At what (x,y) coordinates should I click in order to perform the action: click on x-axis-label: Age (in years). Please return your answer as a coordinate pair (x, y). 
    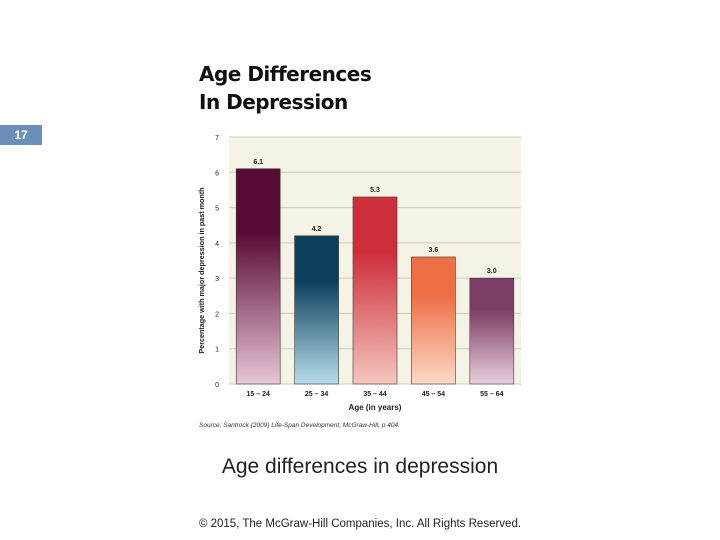
    Looking at the image, I should click on (375, 407).